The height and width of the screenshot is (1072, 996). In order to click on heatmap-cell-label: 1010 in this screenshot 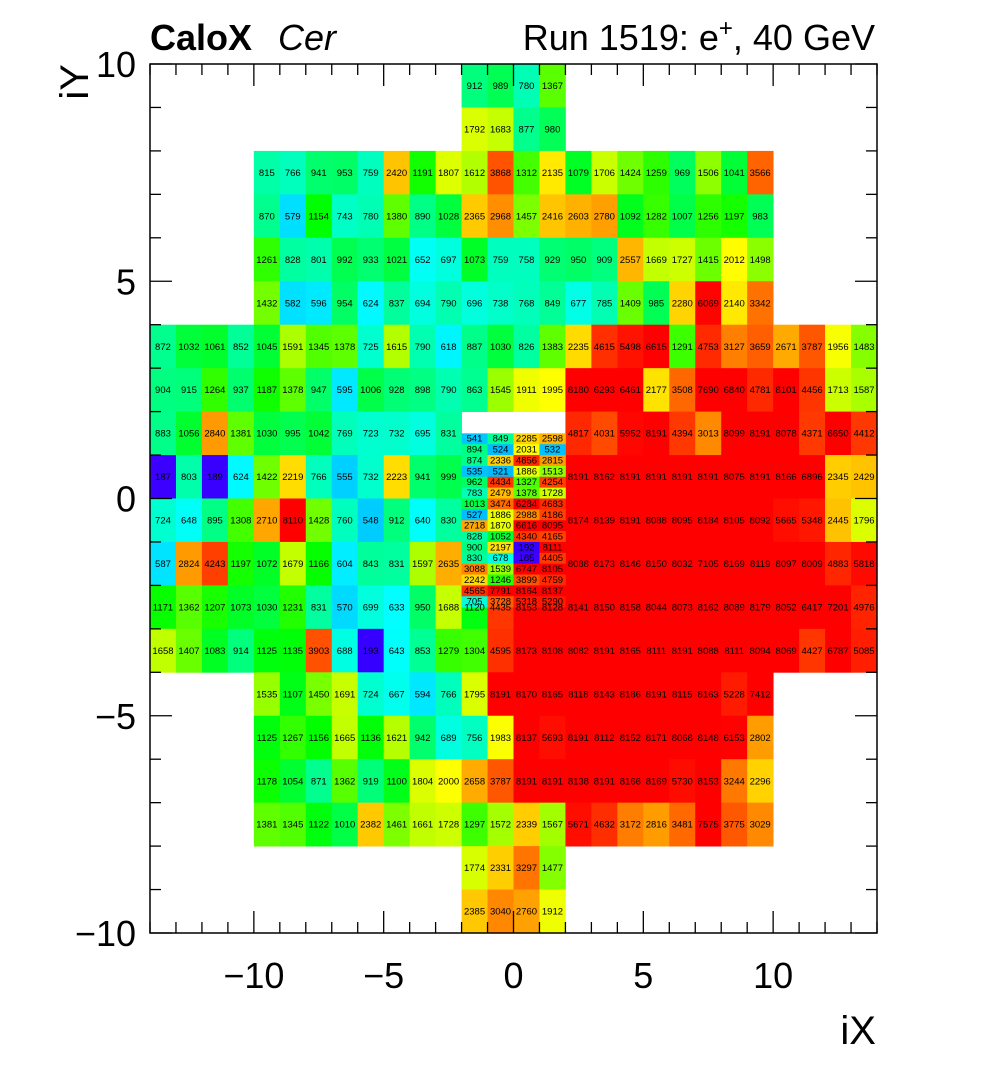, I will do `click(344, 825)`.